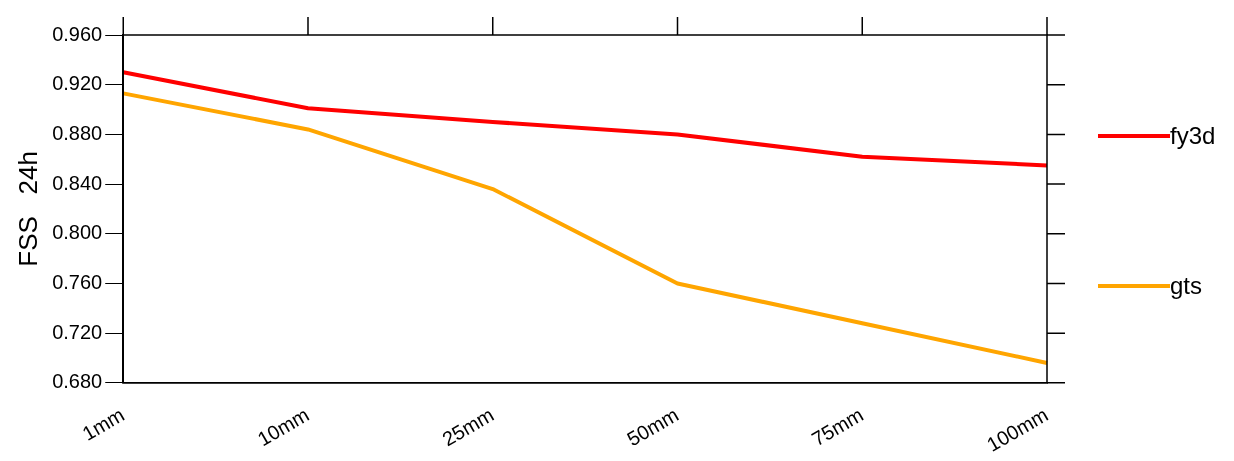  I want to click on y-tick-label: 0.800, so click(77, 232).